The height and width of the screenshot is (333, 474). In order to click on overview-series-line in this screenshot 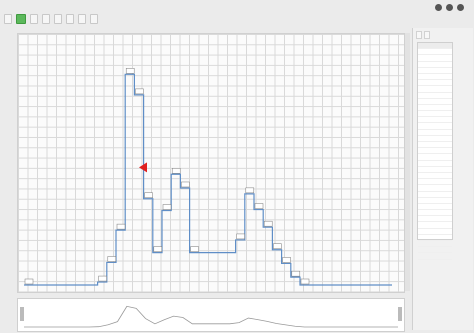, I will do `click(211, 316)`.